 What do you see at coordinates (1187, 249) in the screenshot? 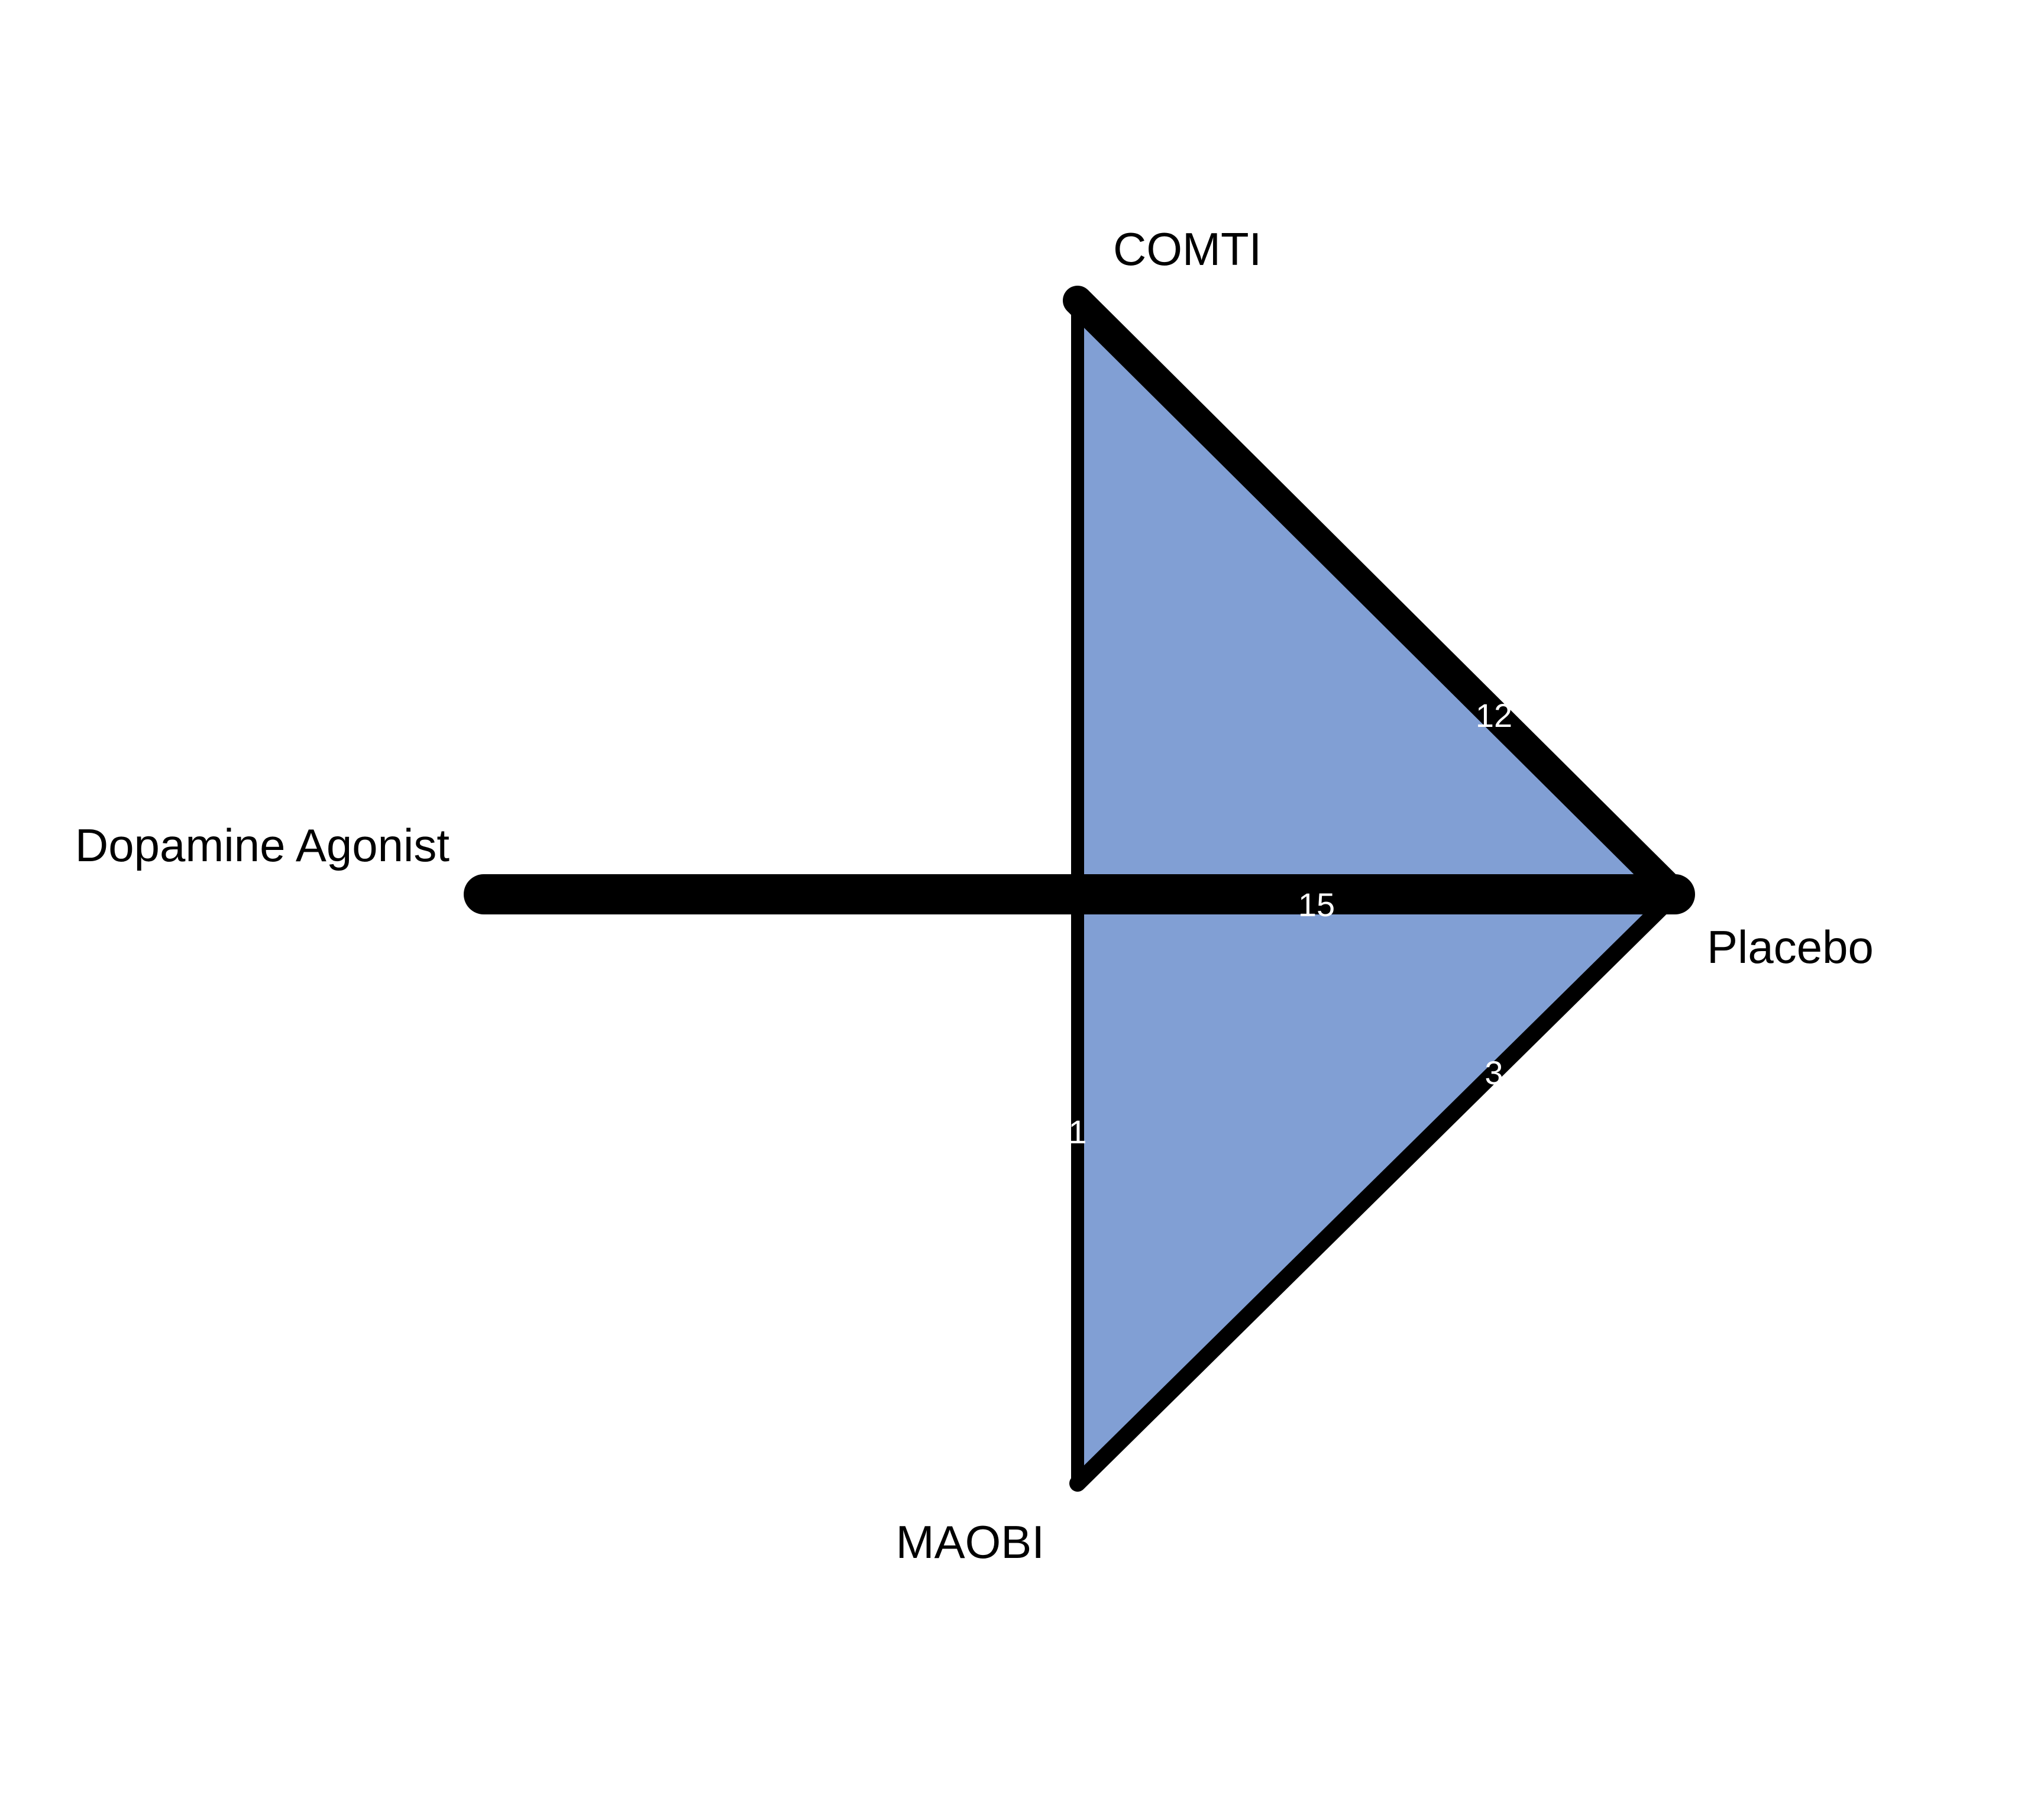
I see `node-label-comti: COMTI` at bounding box center [1187, 249].